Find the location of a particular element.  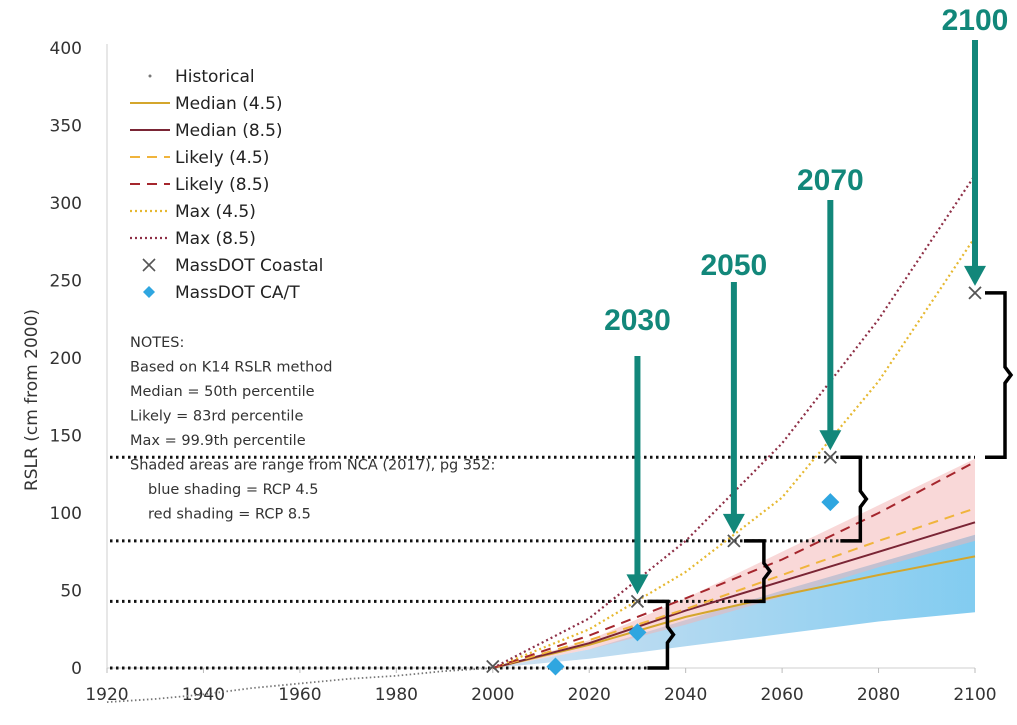

y-tick-label: 300 is located at coordinates (66, 204).